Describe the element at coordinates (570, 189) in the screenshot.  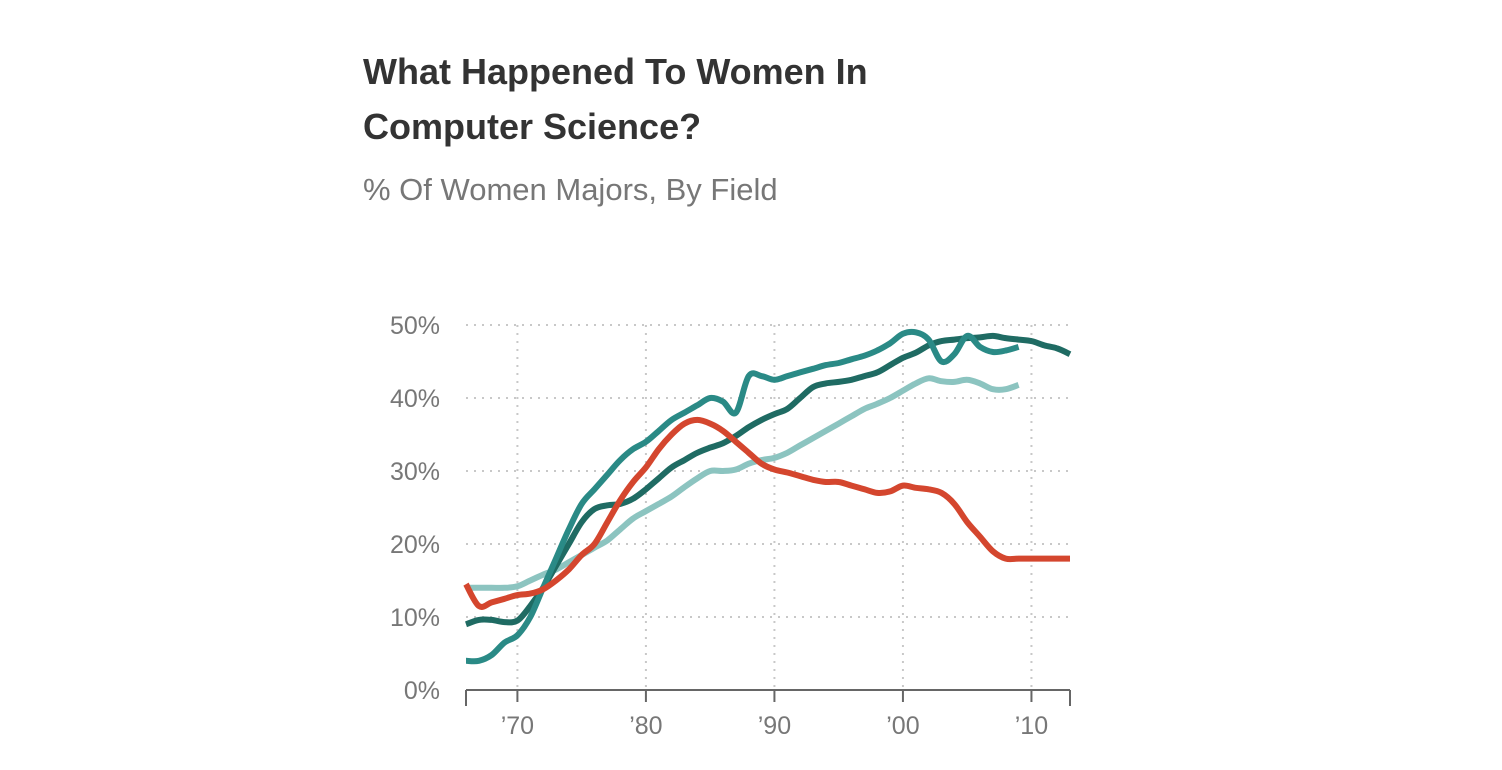
I see `chart-subtitle: % Of Women Majors, By Field` at that location.